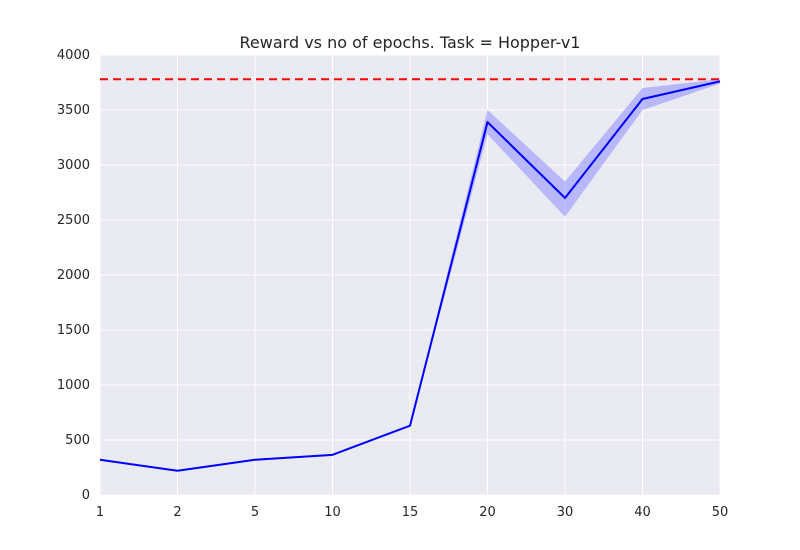  Describe the element at coordinates (410, 42) in the screenshot. I see `chart-title: Reward vs no of epochs. Task = Hopper-v1` at that location.